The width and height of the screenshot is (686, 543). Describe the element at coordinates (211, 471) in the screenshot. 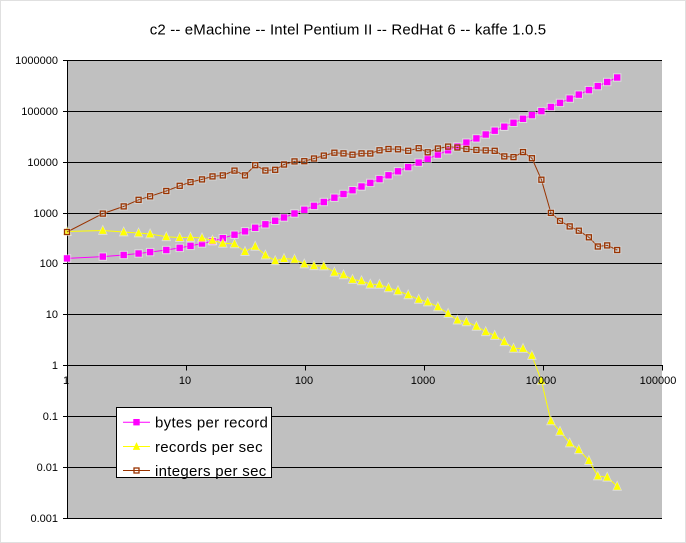

I see `svg-text: integers per sec` at that location.